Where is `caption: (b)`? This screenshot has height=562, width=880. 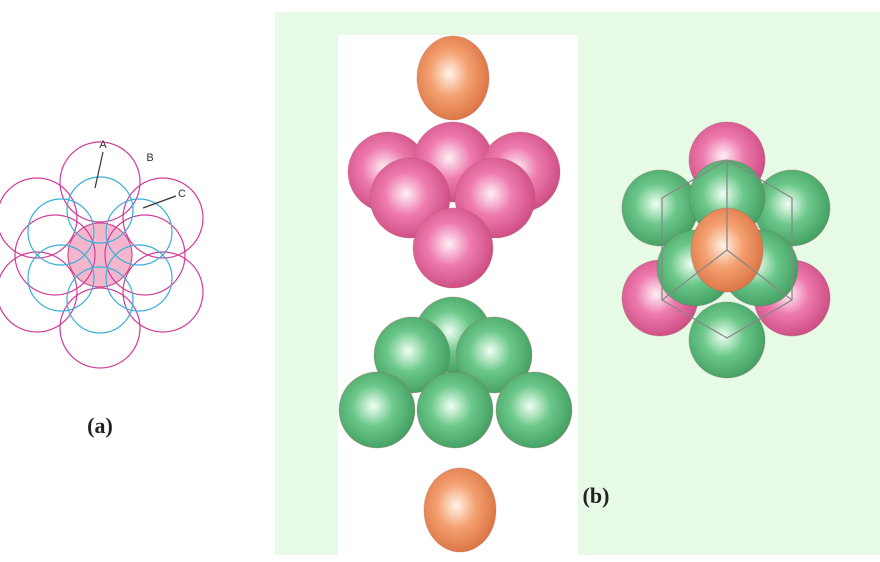 caption: (b) is located at coordinates (596, 495).